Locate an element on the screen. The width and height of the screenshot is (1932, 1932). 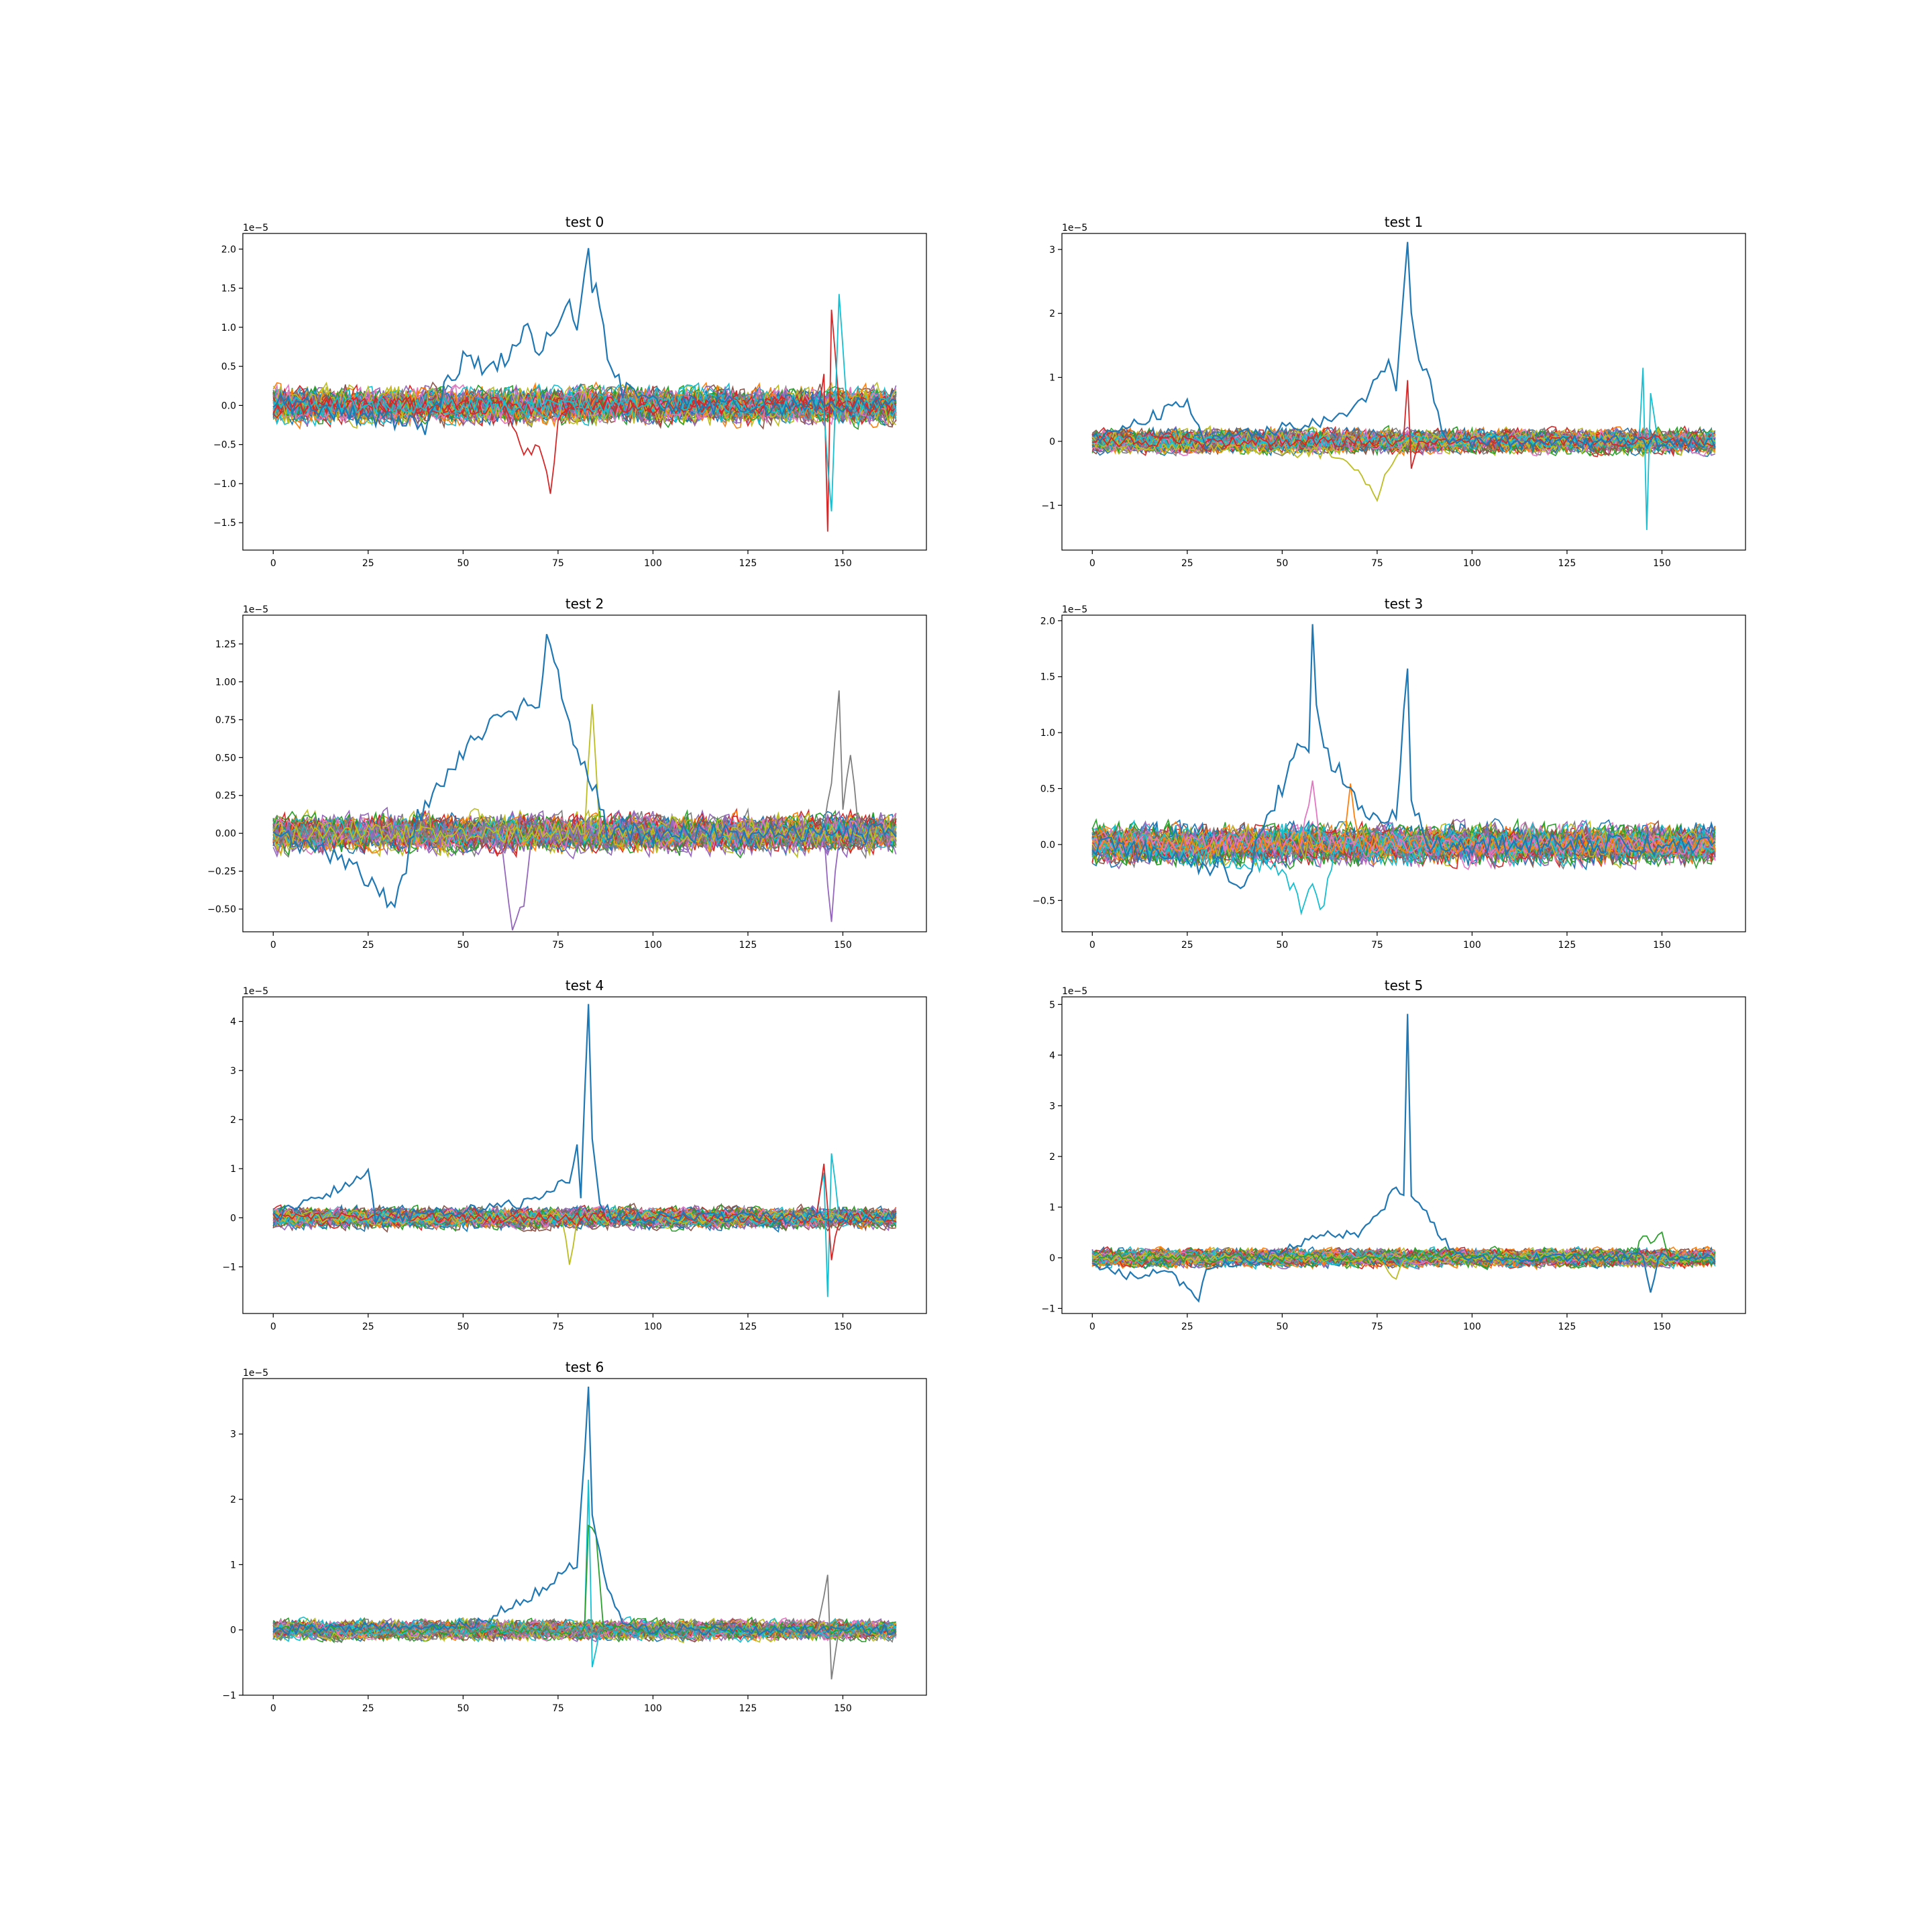
y-tick-label: −1.5 is located at coordinates (224, 523).